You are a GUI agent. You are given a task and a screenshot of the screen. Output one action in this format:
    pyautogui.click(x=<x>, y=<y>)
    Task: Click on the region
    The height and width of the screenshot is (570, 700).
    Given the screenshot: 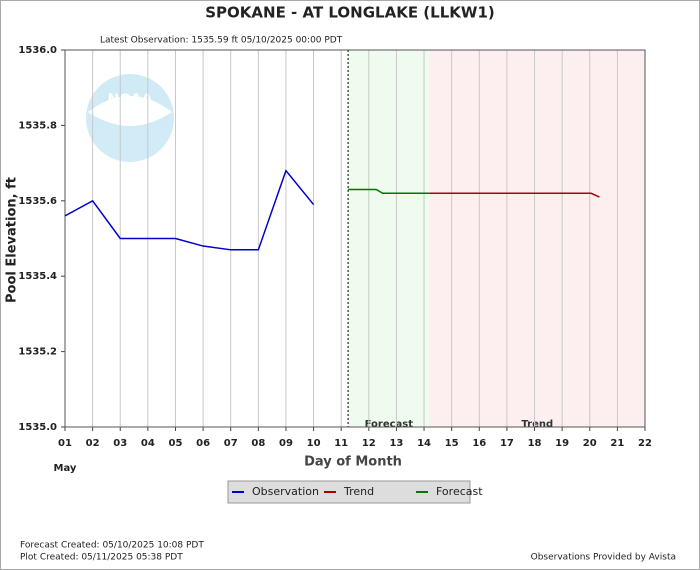 What is the action you would take?
    pyautogui.click(x=389, y=238)
    